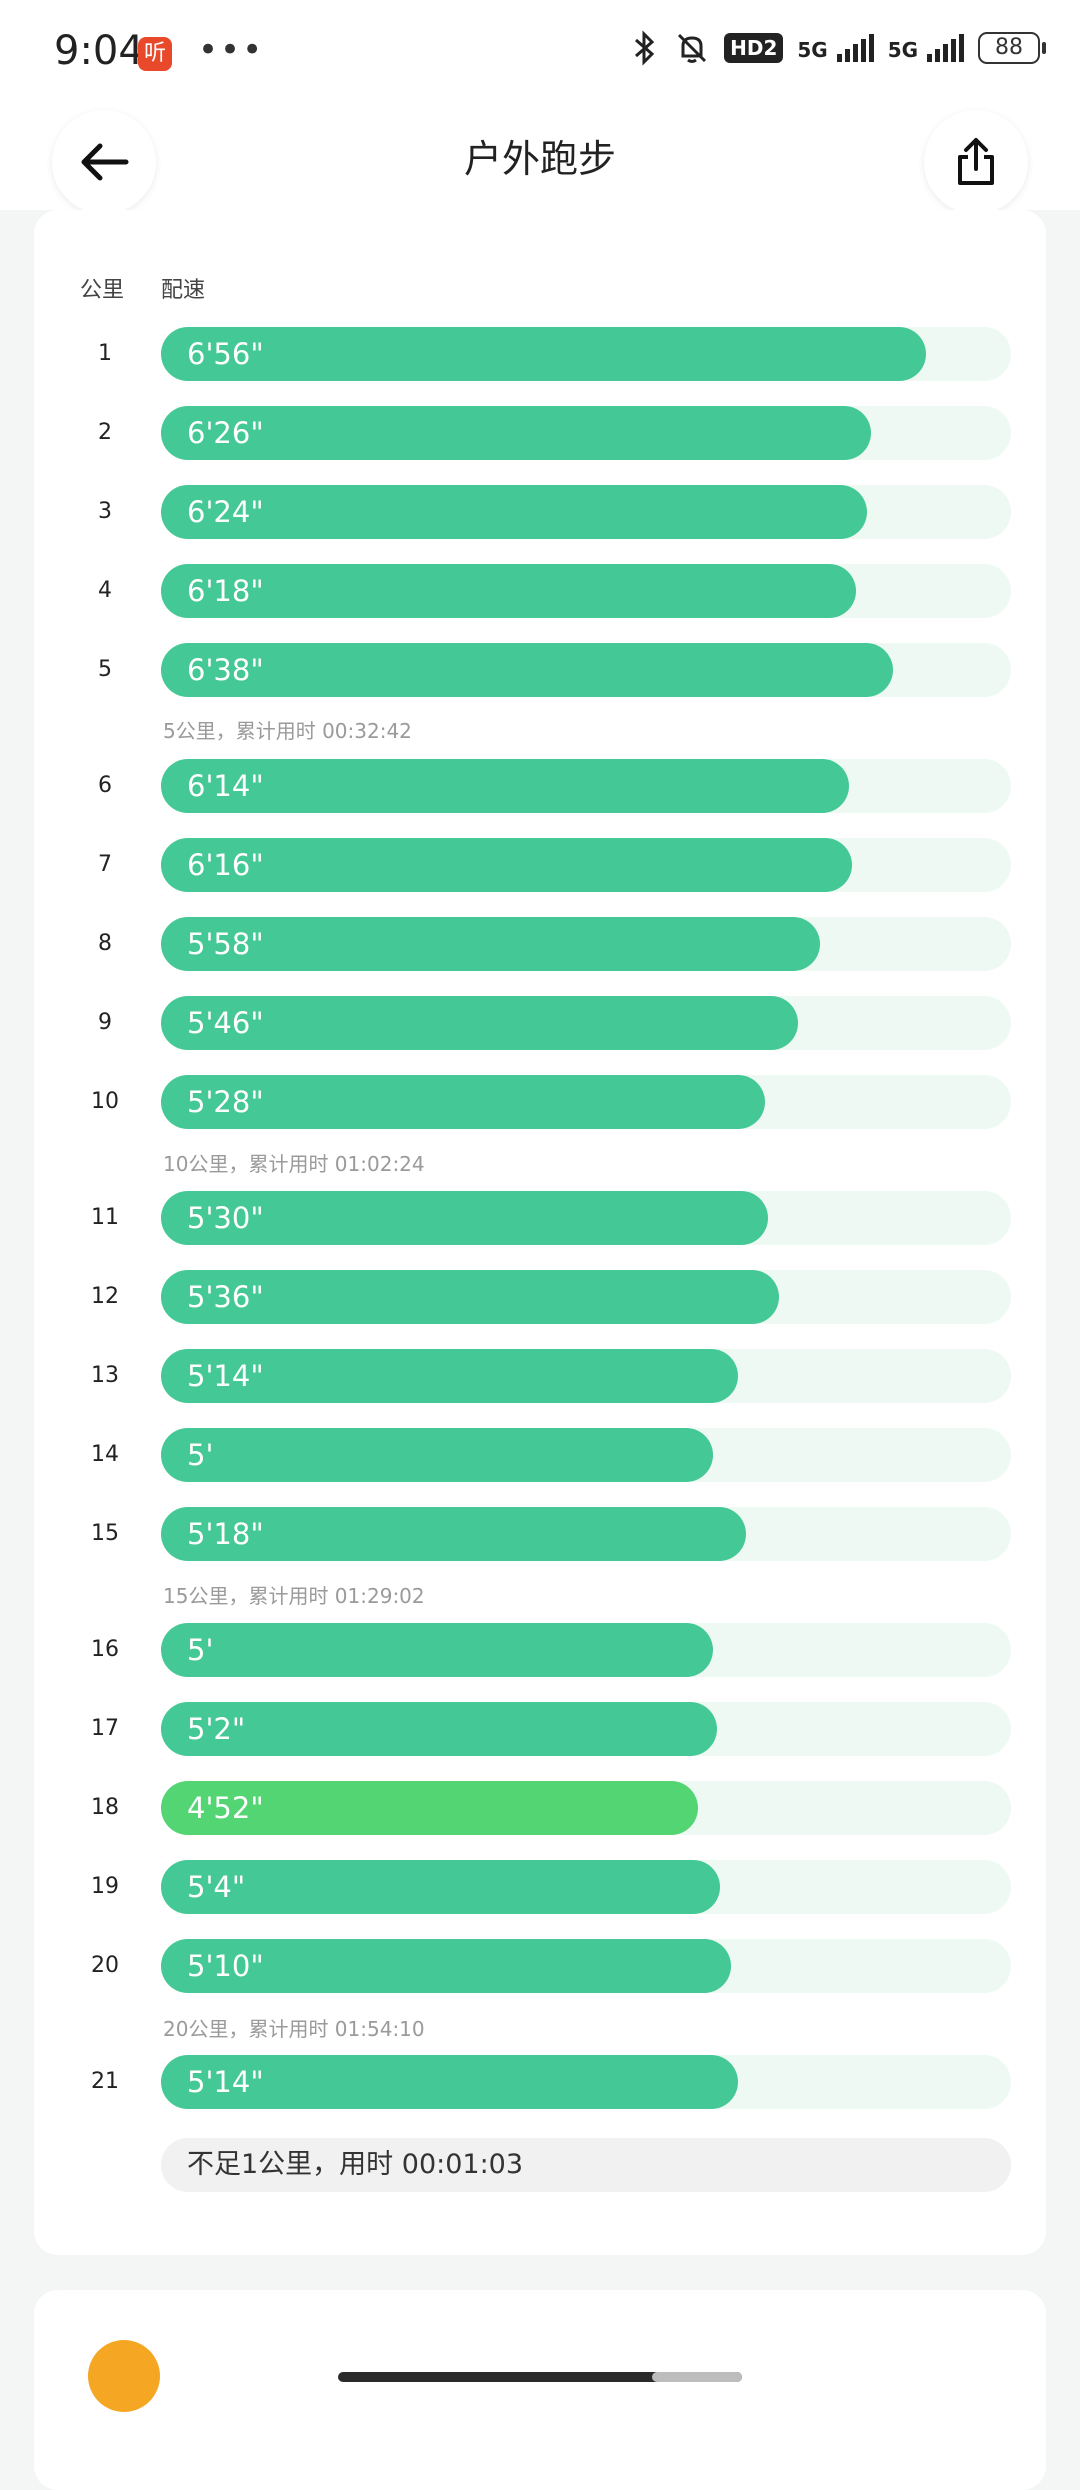 This screenshot has height=2490, width=1080. What do you see at coordinates (543, 354) in the screenshot?
I see `pace-bar: 6'56"` at bounding box center [543, 354].